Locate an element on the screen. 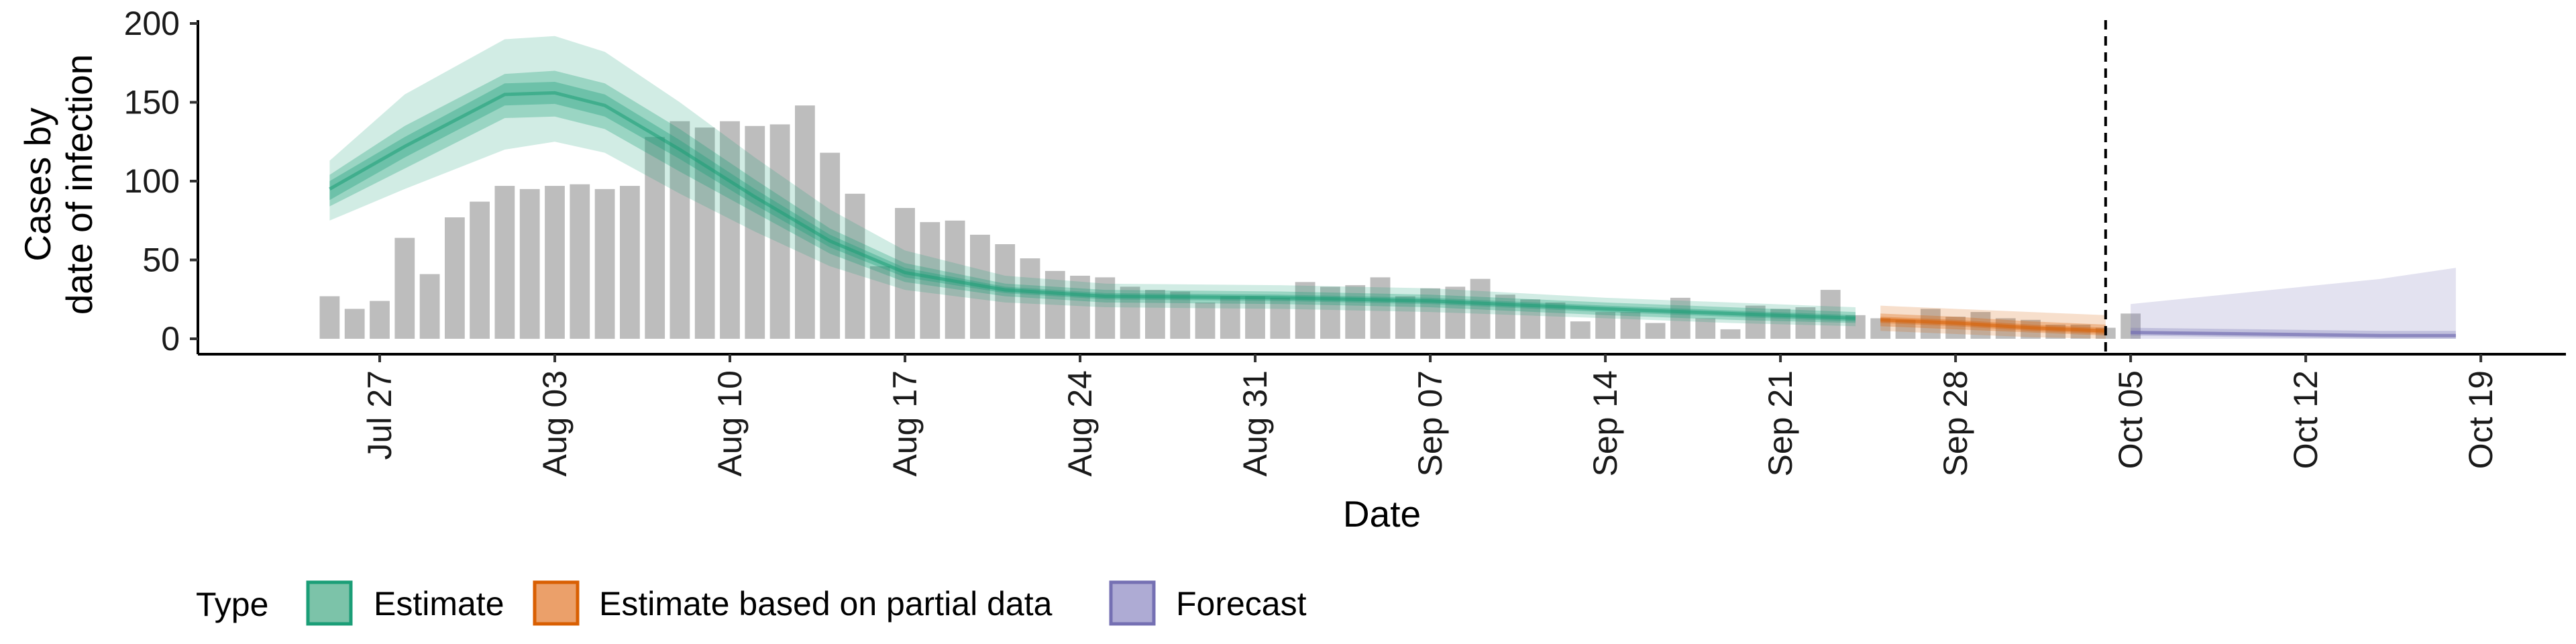  x-tick-label: Sep 14 is located at coordinates (1605, 423).